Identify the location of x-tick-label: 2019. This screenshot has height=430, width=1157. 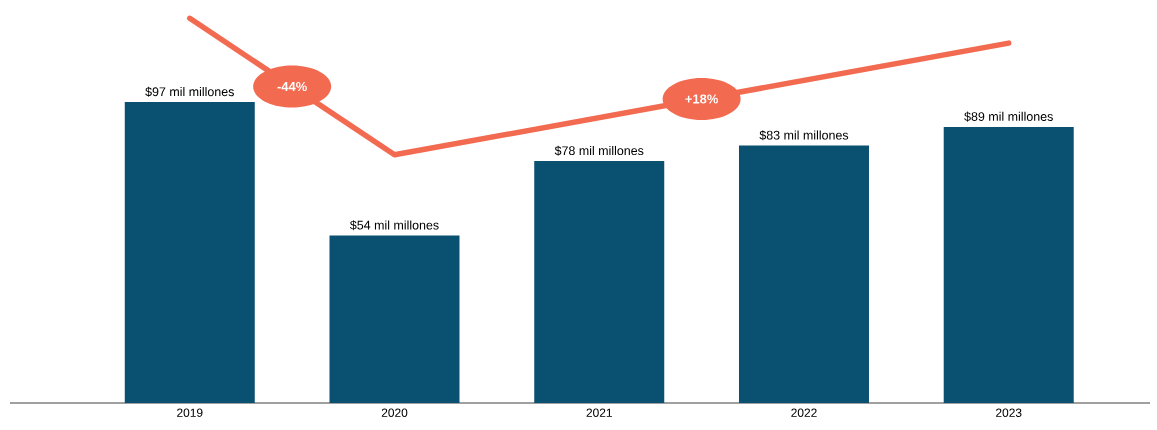
(190, 412).